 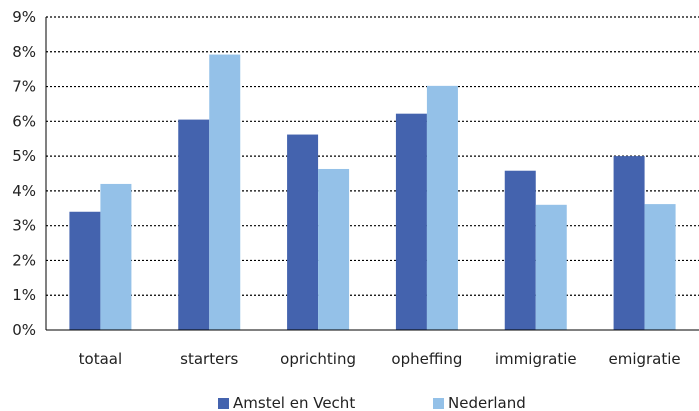 What do you see at coordinates (334, 249) in the screenshot?
I see `bar-nederland-oprichting` at bounding box center [334, 249].